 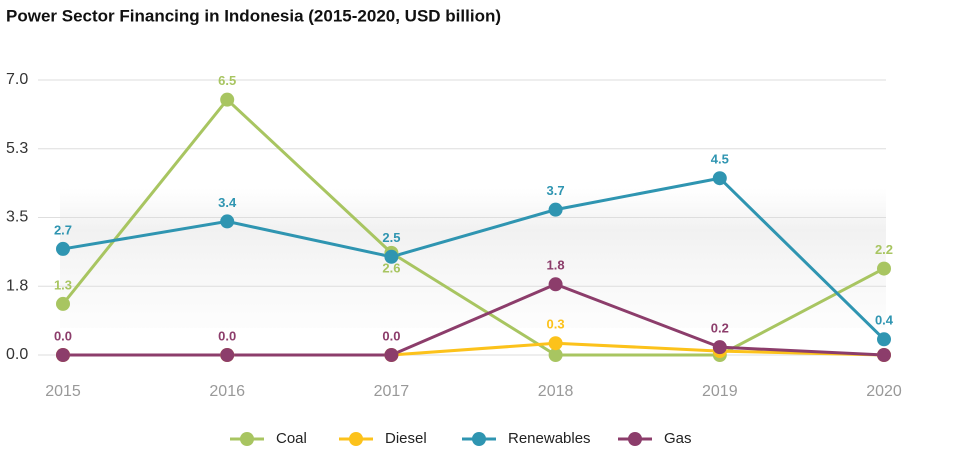 I want to click on x-tick-label: 2017, so click(x=392, y=391).